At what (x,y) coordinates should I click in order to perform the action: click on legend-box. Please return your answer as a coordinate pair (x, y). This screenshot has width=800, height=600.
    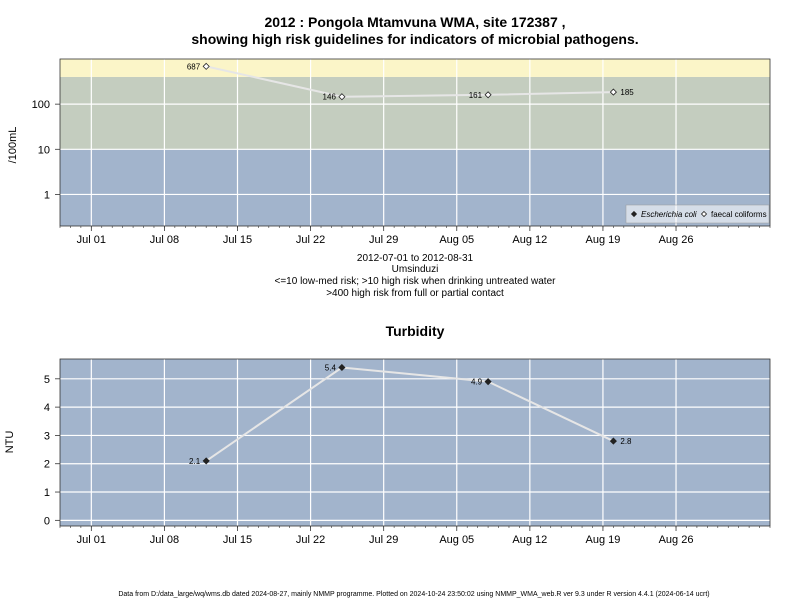
    Looking at the image, I should click on (697, 214).